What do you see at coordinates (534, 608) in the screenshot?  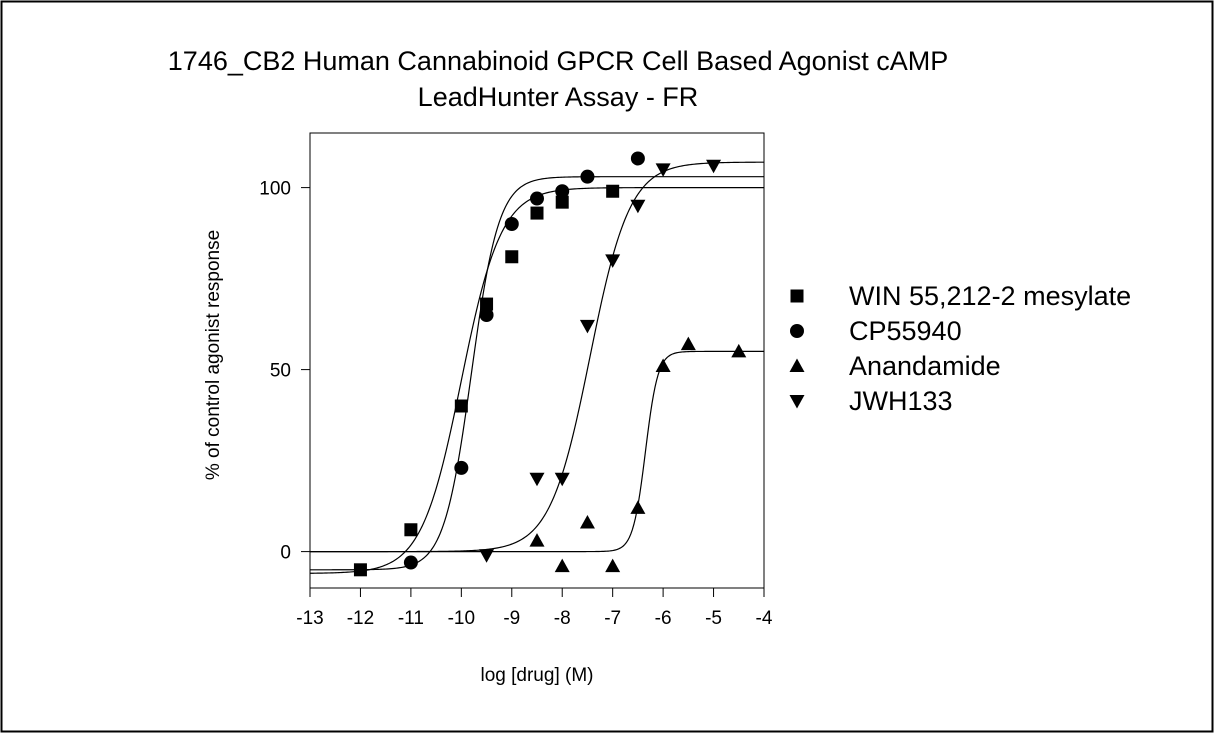 I see `x-axis: -13 -12 -11 -10 -9 -8 -7 -6 -5 -4` at bounding box center [534, 608].